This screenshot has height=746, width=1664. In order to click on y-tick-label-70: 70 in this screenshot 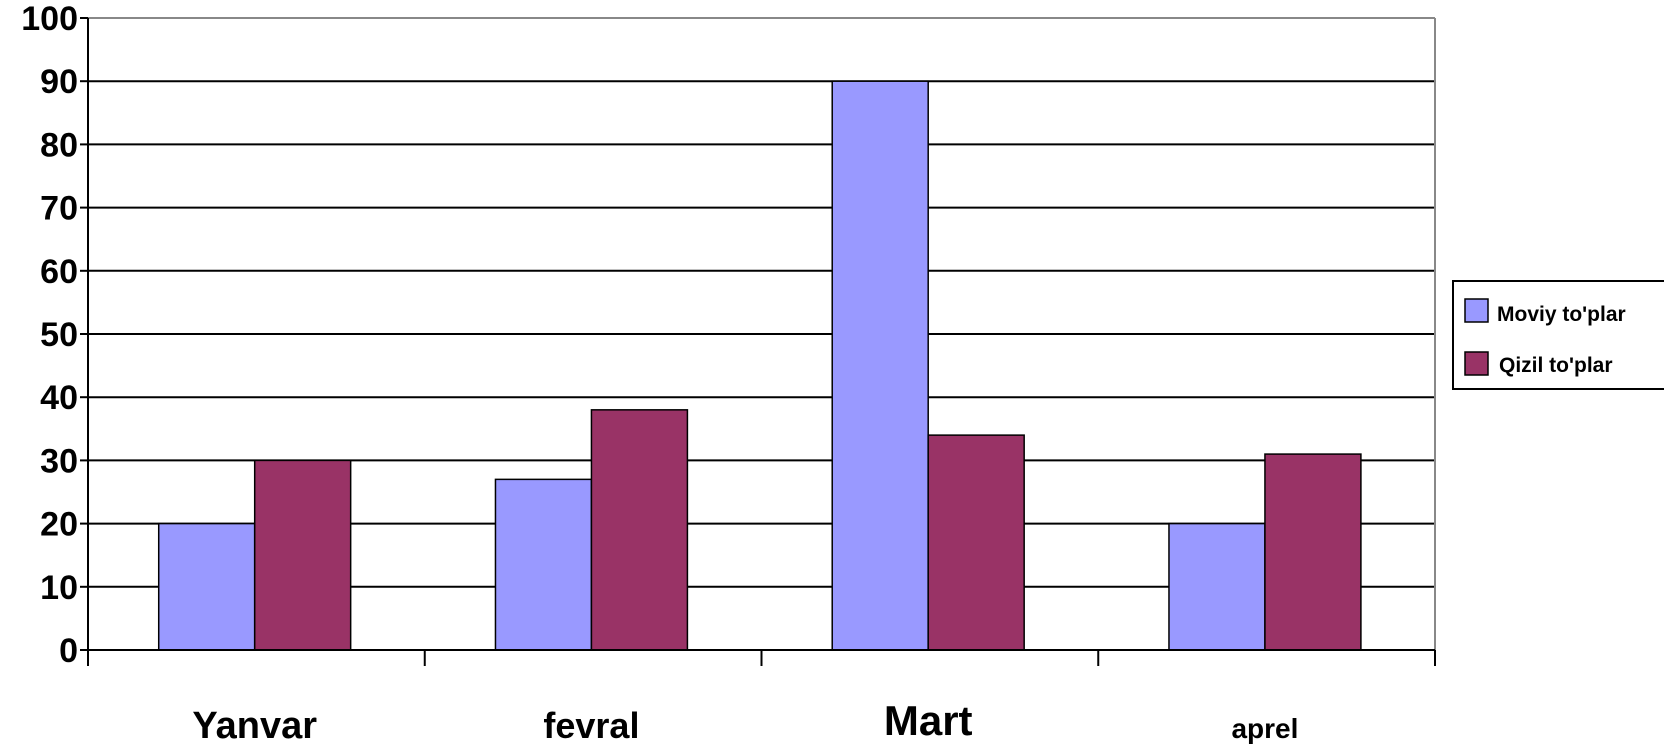, I will do `click(59, 209)`.